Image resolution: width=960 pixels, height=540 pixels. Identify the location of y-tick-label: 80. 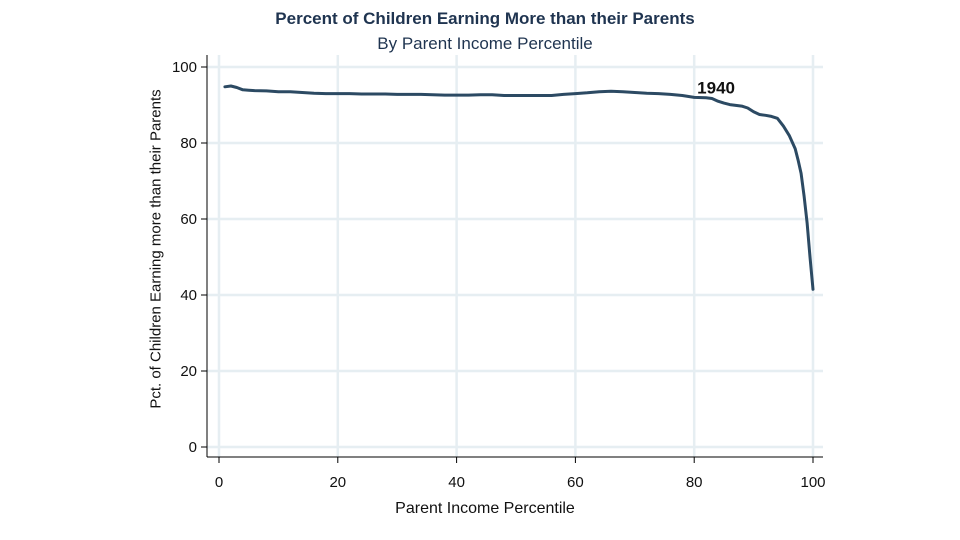
(188, 143).